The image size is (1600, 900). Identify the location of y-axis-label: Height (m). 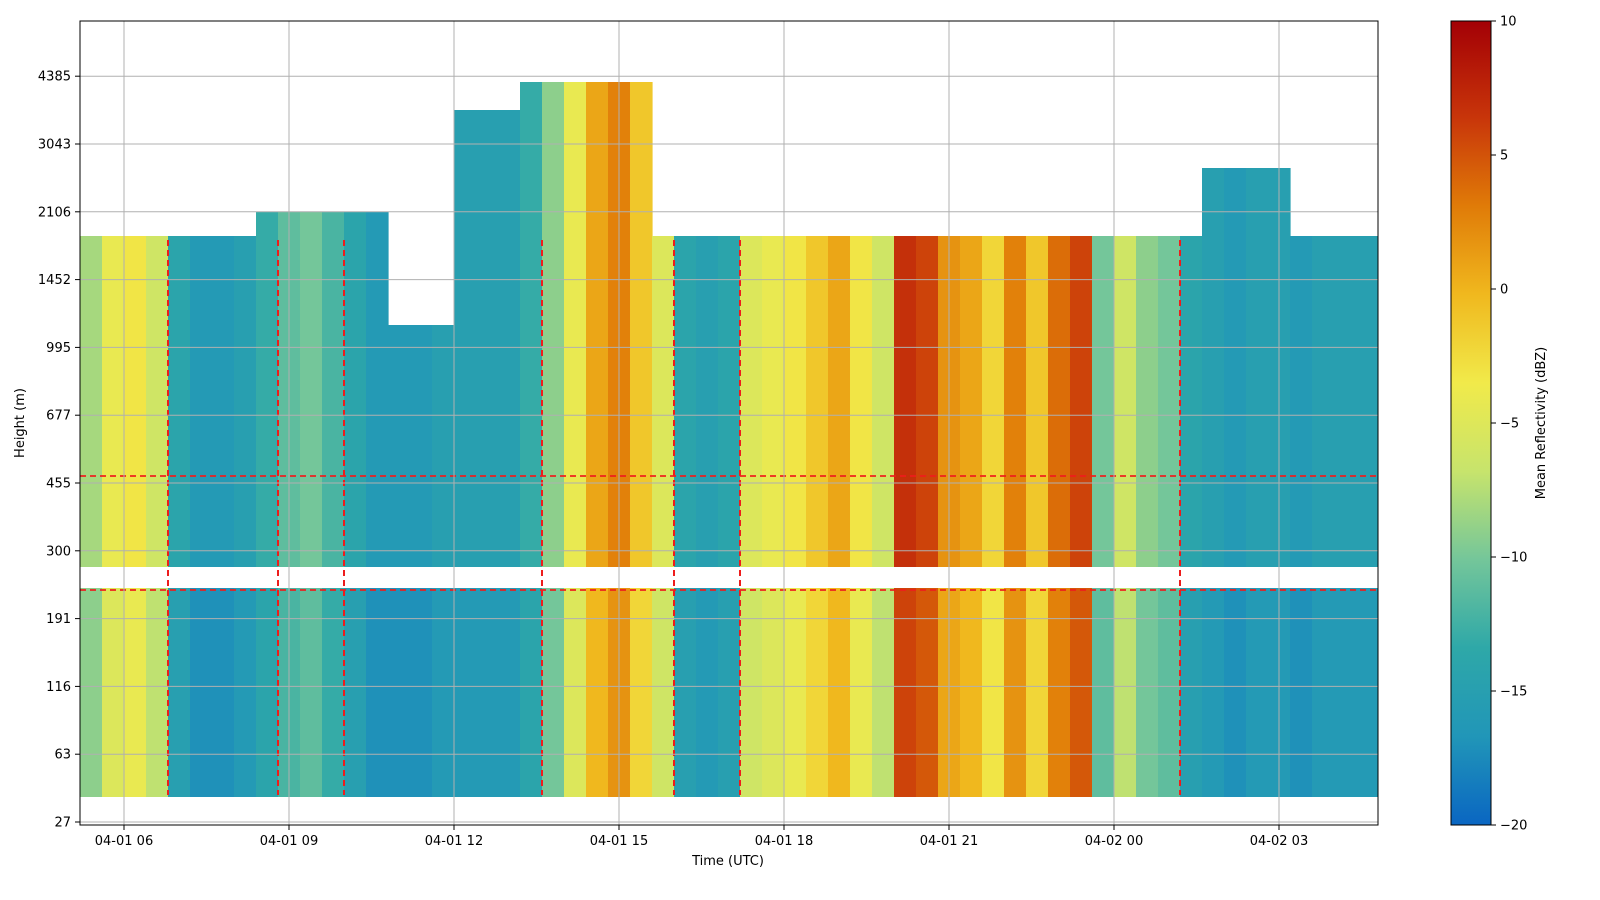
(20, 423).